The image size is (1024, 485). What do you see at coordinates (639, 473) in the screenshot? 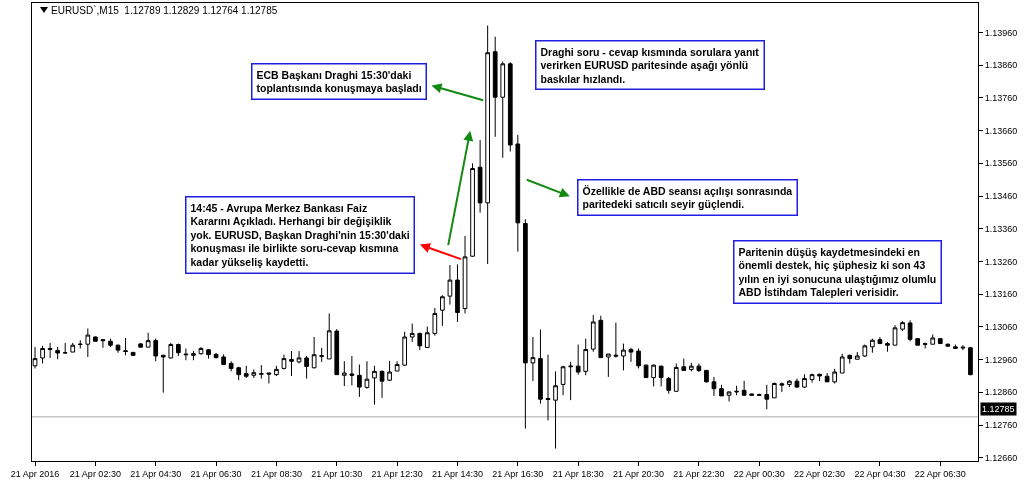
I see `x-tick-label: 21 Apr 20:30` at bounding box center [639, 473].